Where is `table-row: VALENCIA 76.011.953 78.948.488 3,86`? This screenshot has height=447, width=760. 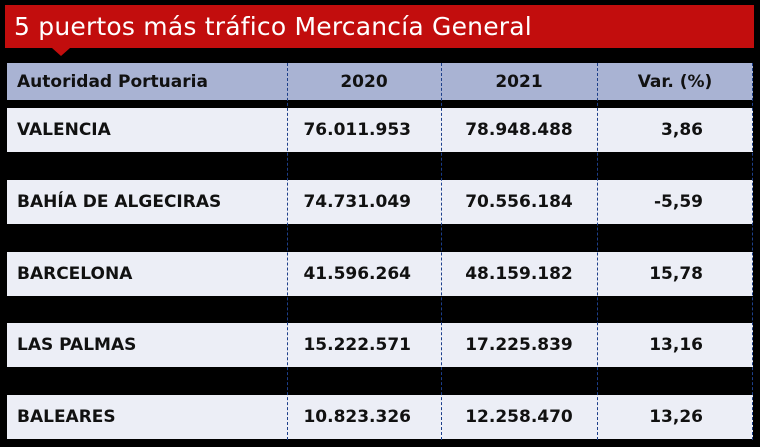
table-row: VALENCIA 76.011.953 78.948.488 3,86 is located at coordinates (380, 130).